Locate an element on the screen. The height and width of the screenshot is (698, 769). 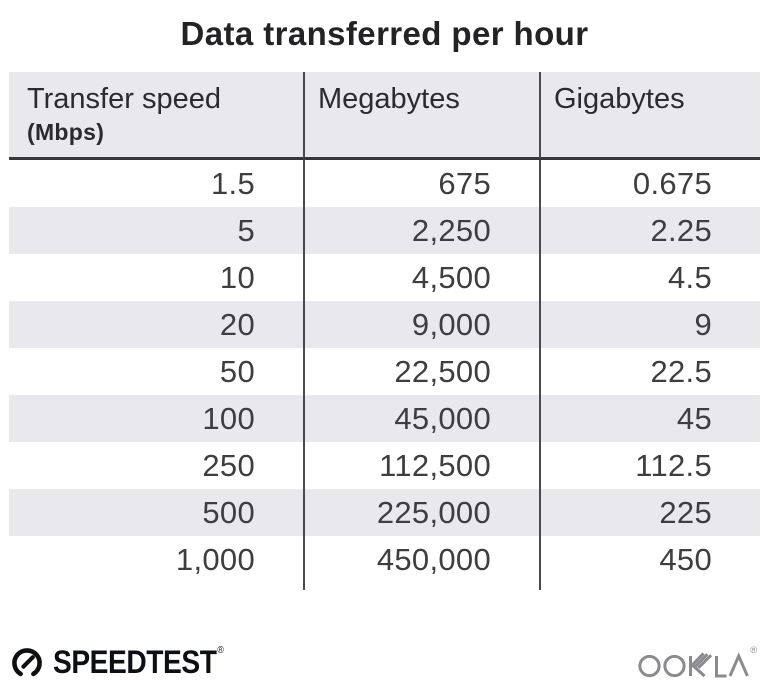
speedtest-logo: SPEEDTEST® is located at coordinates (128, 664).